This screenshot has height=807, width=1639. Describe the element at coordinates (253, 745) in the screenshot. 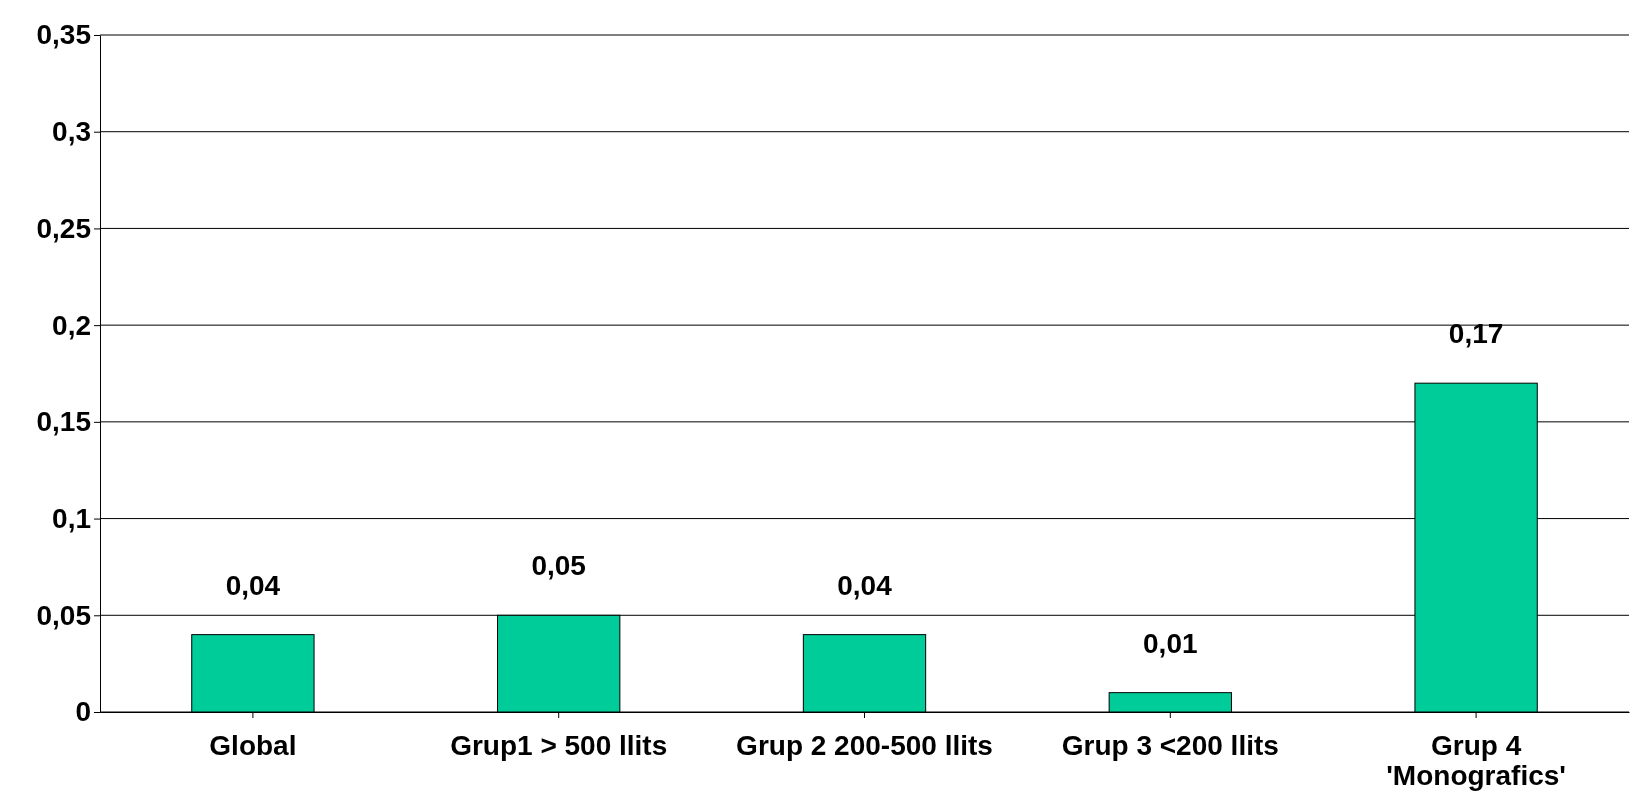

I see `x-tick-label: Global` at that location.